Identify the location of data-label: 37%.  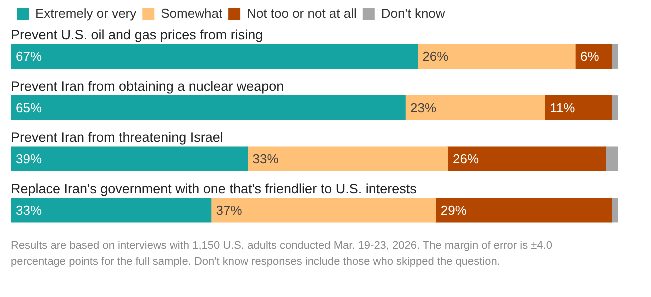
(229, 210).